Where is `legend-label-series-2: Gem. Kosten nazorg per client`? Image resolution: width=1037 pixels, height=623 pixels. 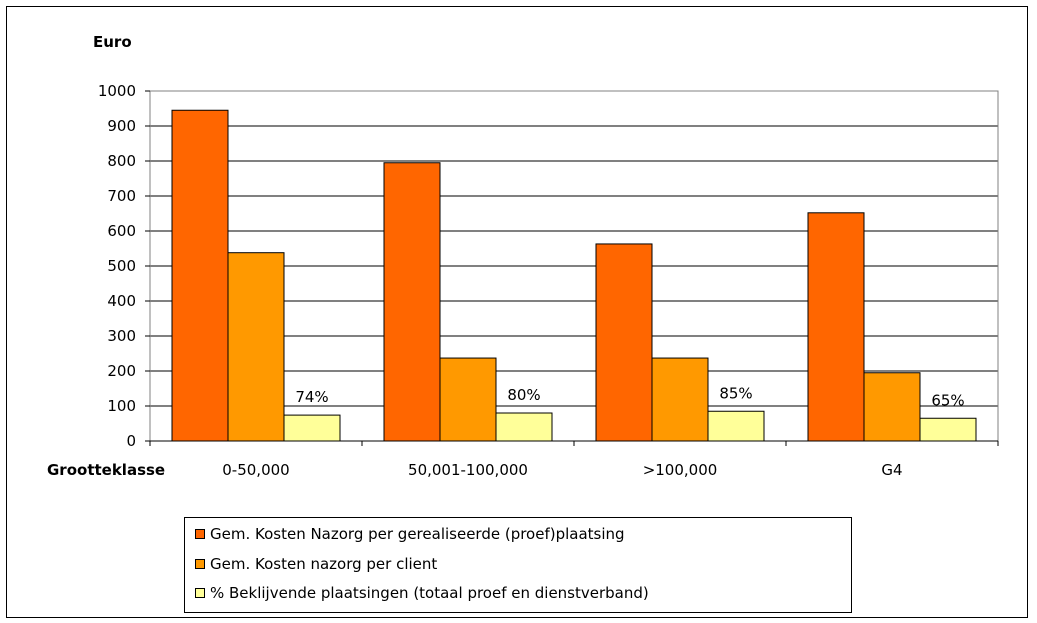
legend-label-series-2: Gem. Kosten nazorg per client is located at coordinates (324, 564).